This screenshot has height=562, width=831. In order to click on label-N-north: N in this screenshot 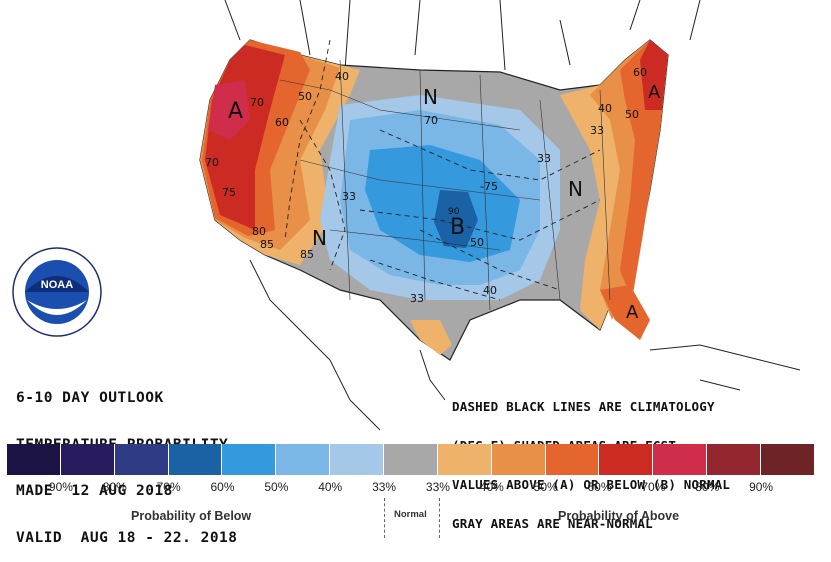, I will do `click(430, 97)`.